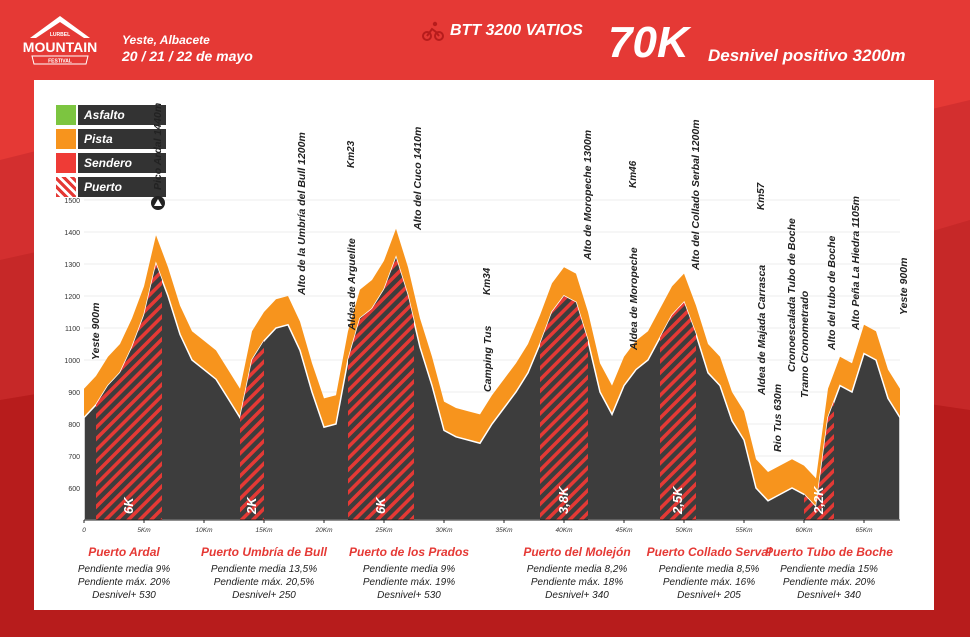 This screenshot has height=637, width=970. Describe the element at coordinates (72, 329) in the screenshot. I see `y-tick-label: 1100` at that location.